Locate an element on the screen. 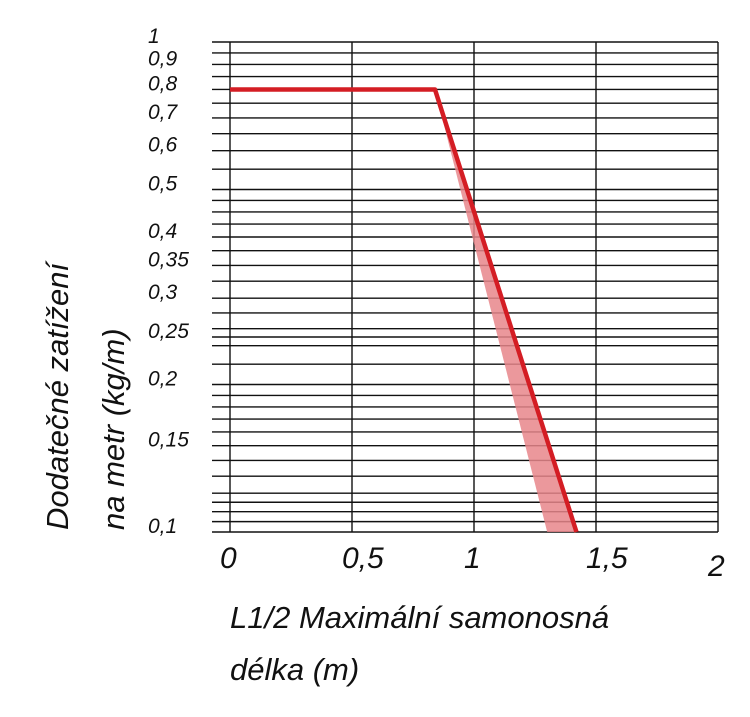  x-tick-labels: 0 0,5 1 1,5 2 is located at coordinates (472, 562).